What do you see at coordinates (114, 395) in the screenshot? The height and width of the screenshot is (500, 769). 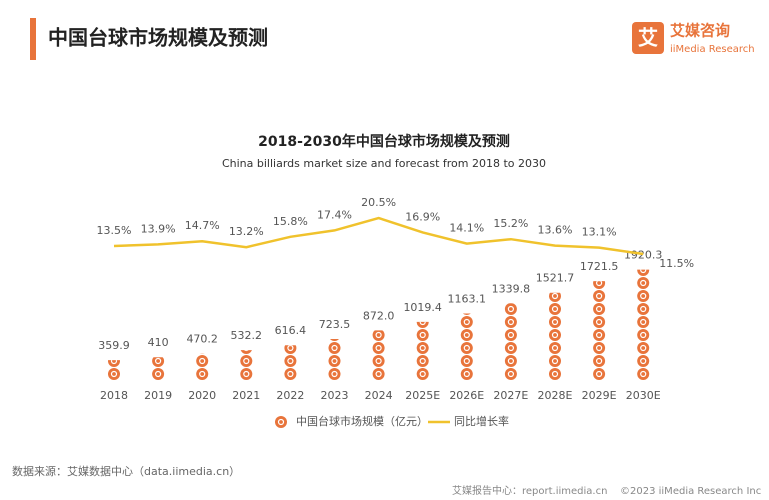 I see `x-tick-label: 2018` at bounding box center [114, 395].